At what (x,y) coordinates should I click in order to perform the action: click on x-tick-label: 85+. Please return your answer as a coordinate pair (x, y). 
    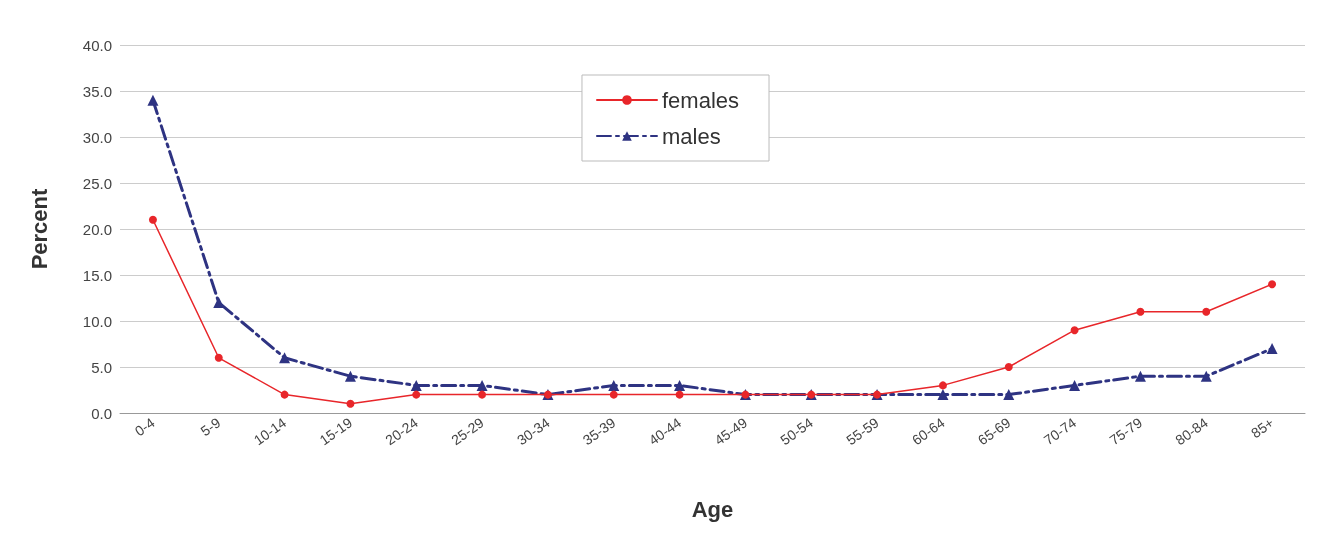
    Looking at the image, I should click on (1262, 428).